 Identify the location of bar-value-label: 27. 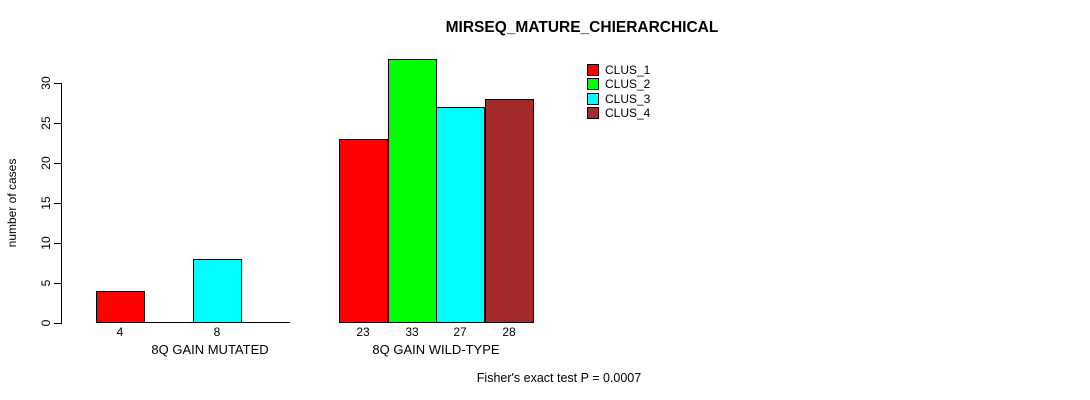
(460, 332).